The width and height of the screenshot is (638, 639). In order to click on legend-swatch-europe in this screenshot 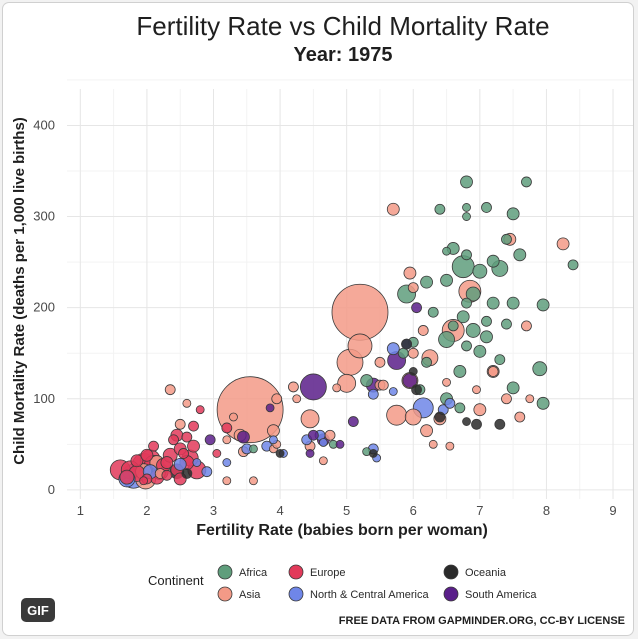, I will do `click(296, 572)`.